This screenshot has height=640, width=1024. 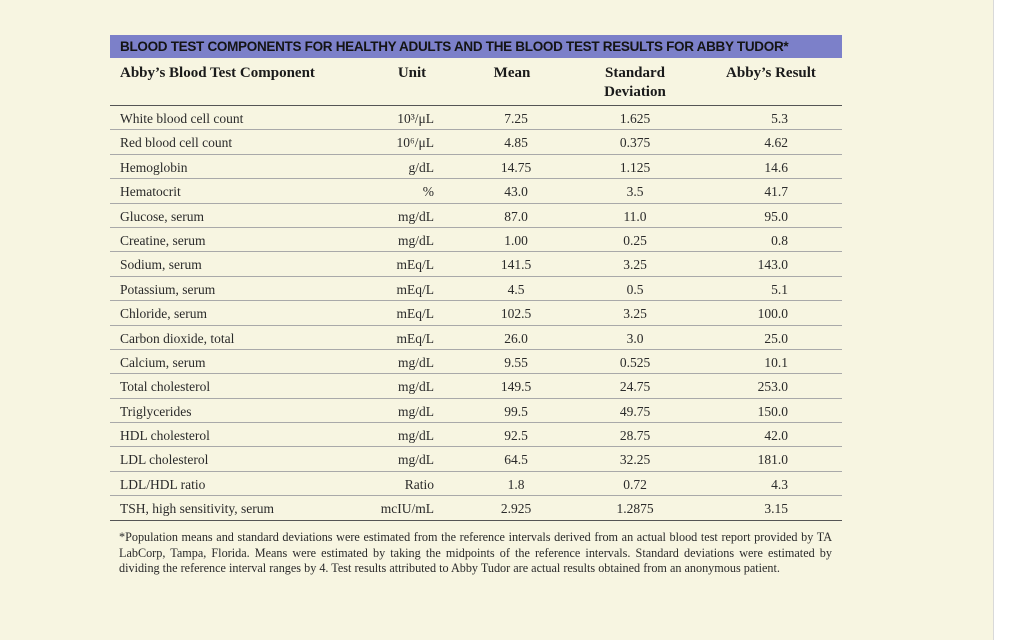 What do you see at coordinates (516, 314) in the screenshot?
I see `cell-mean: 102.5` at bounding box center [516, 314].